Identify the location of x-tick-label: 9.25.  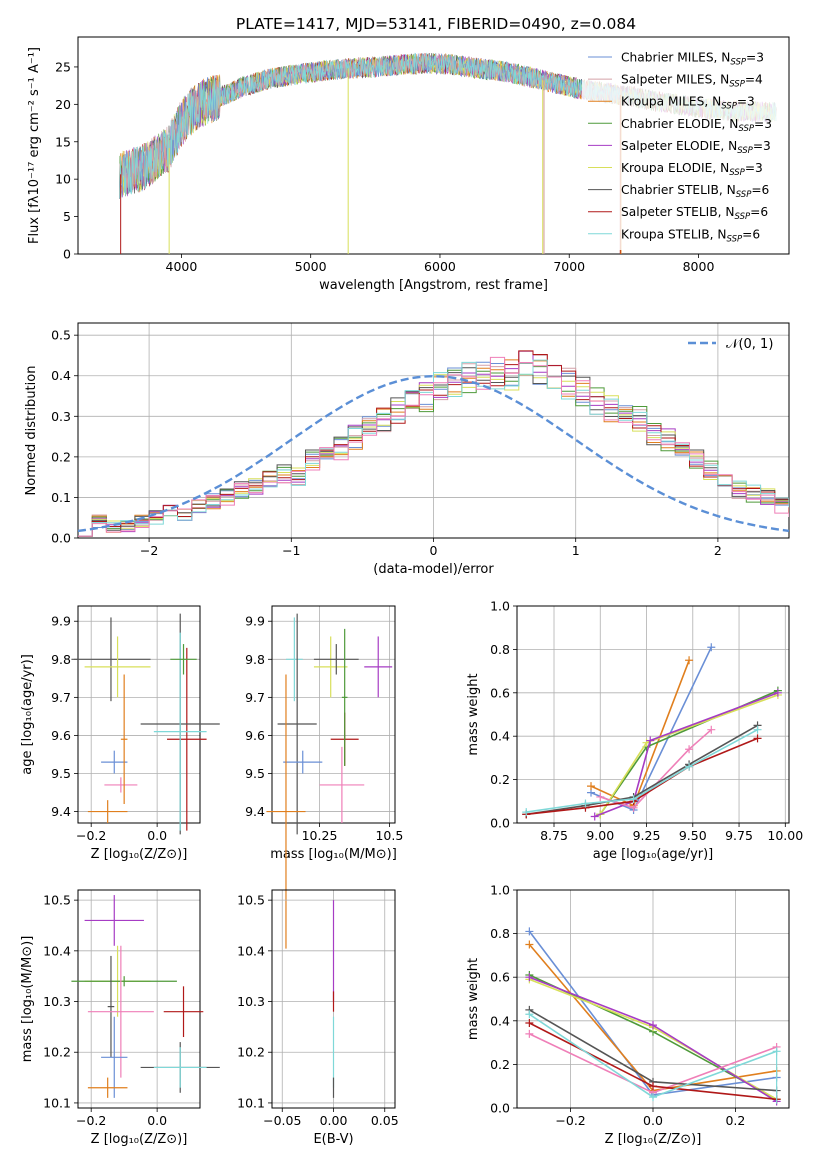
(647, 835).